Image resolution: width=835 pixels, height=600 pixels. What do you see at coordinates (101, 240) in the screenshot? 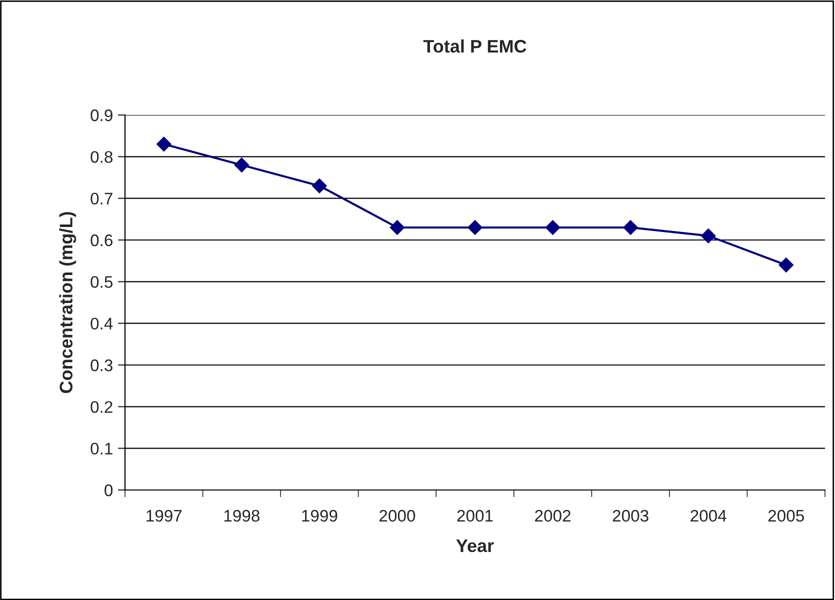
I see `y-tick-label: 0.6` at bounding box center [101, 240].